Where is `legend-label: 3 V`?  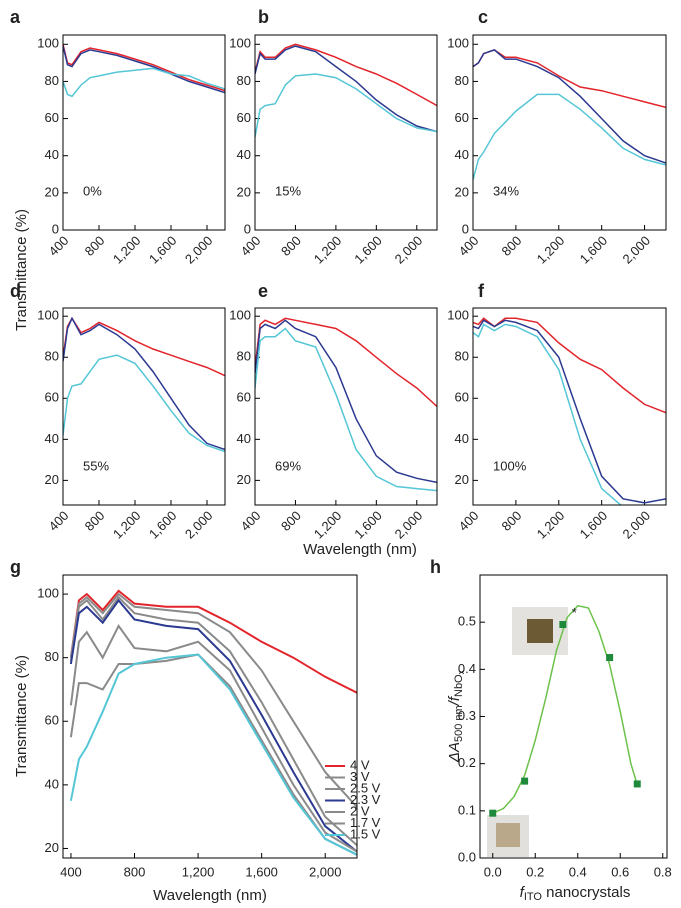 legend-label: 3 V is located at coordinates (360, 776).